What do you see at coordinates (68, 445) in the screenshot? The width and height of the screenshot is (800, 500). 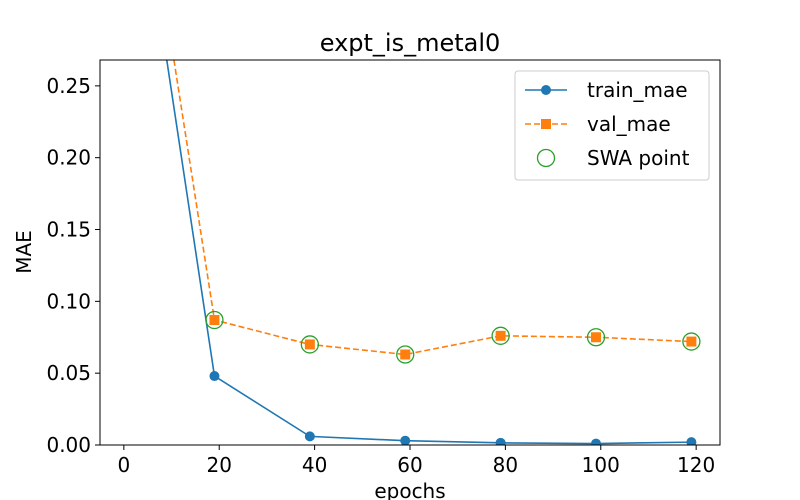 I see `y-tick-label: 0.00` at bounding box center [68, 445].